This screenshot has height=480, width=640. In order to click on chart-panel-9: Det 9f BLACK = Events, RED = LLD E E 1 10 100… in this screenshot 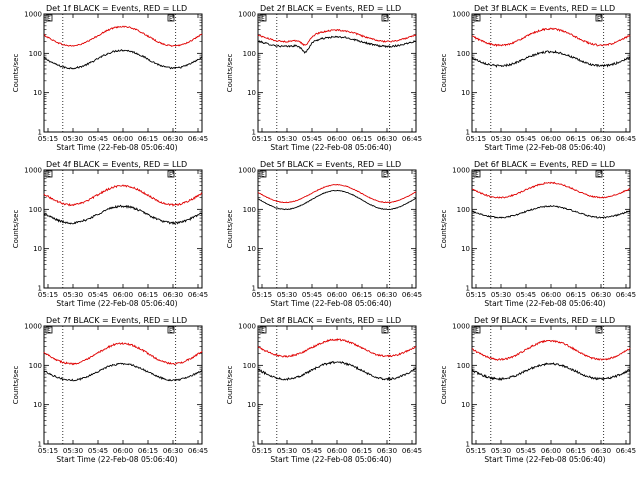, I will do `click(538, 390)`.